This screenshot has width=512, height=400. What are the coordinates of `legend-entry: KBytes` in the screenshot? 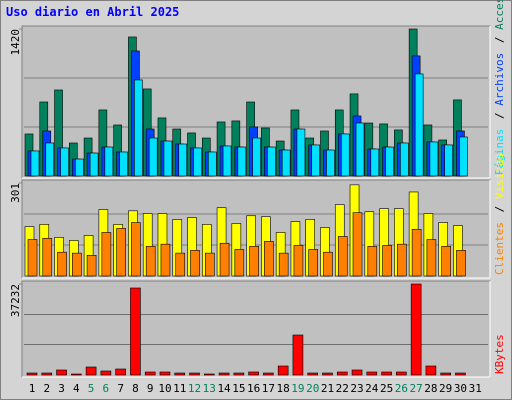 It's located at (499, 354).